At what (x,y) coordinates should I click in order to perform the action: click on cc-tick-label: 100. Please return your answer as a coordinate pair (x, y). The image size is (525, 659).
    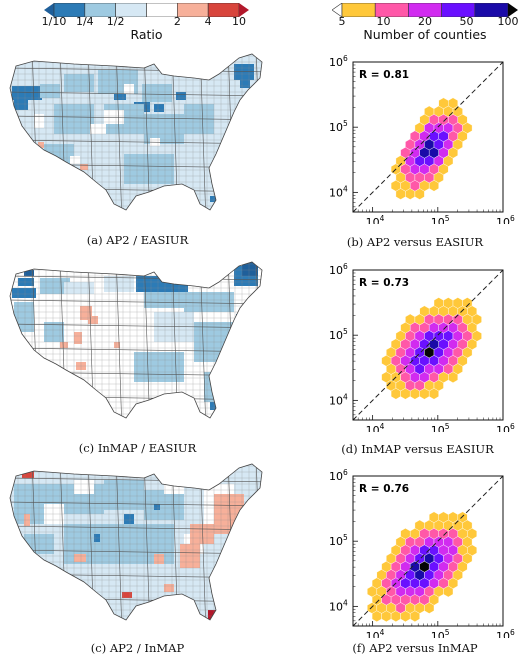
    Looking at the image, I should click on (508, 21).